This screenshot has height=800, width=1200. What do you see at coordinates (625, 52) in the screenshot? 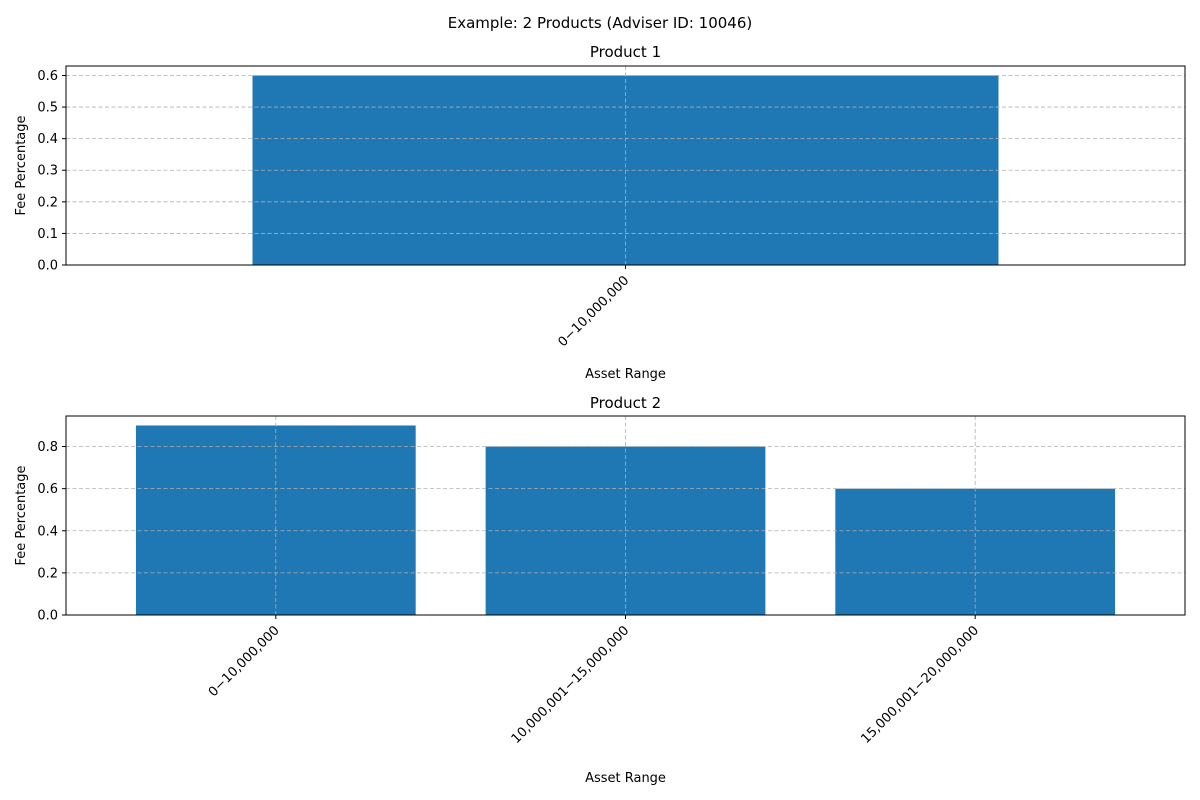
I see `subplot-title: Product 1` at bounding box center [625, 52].